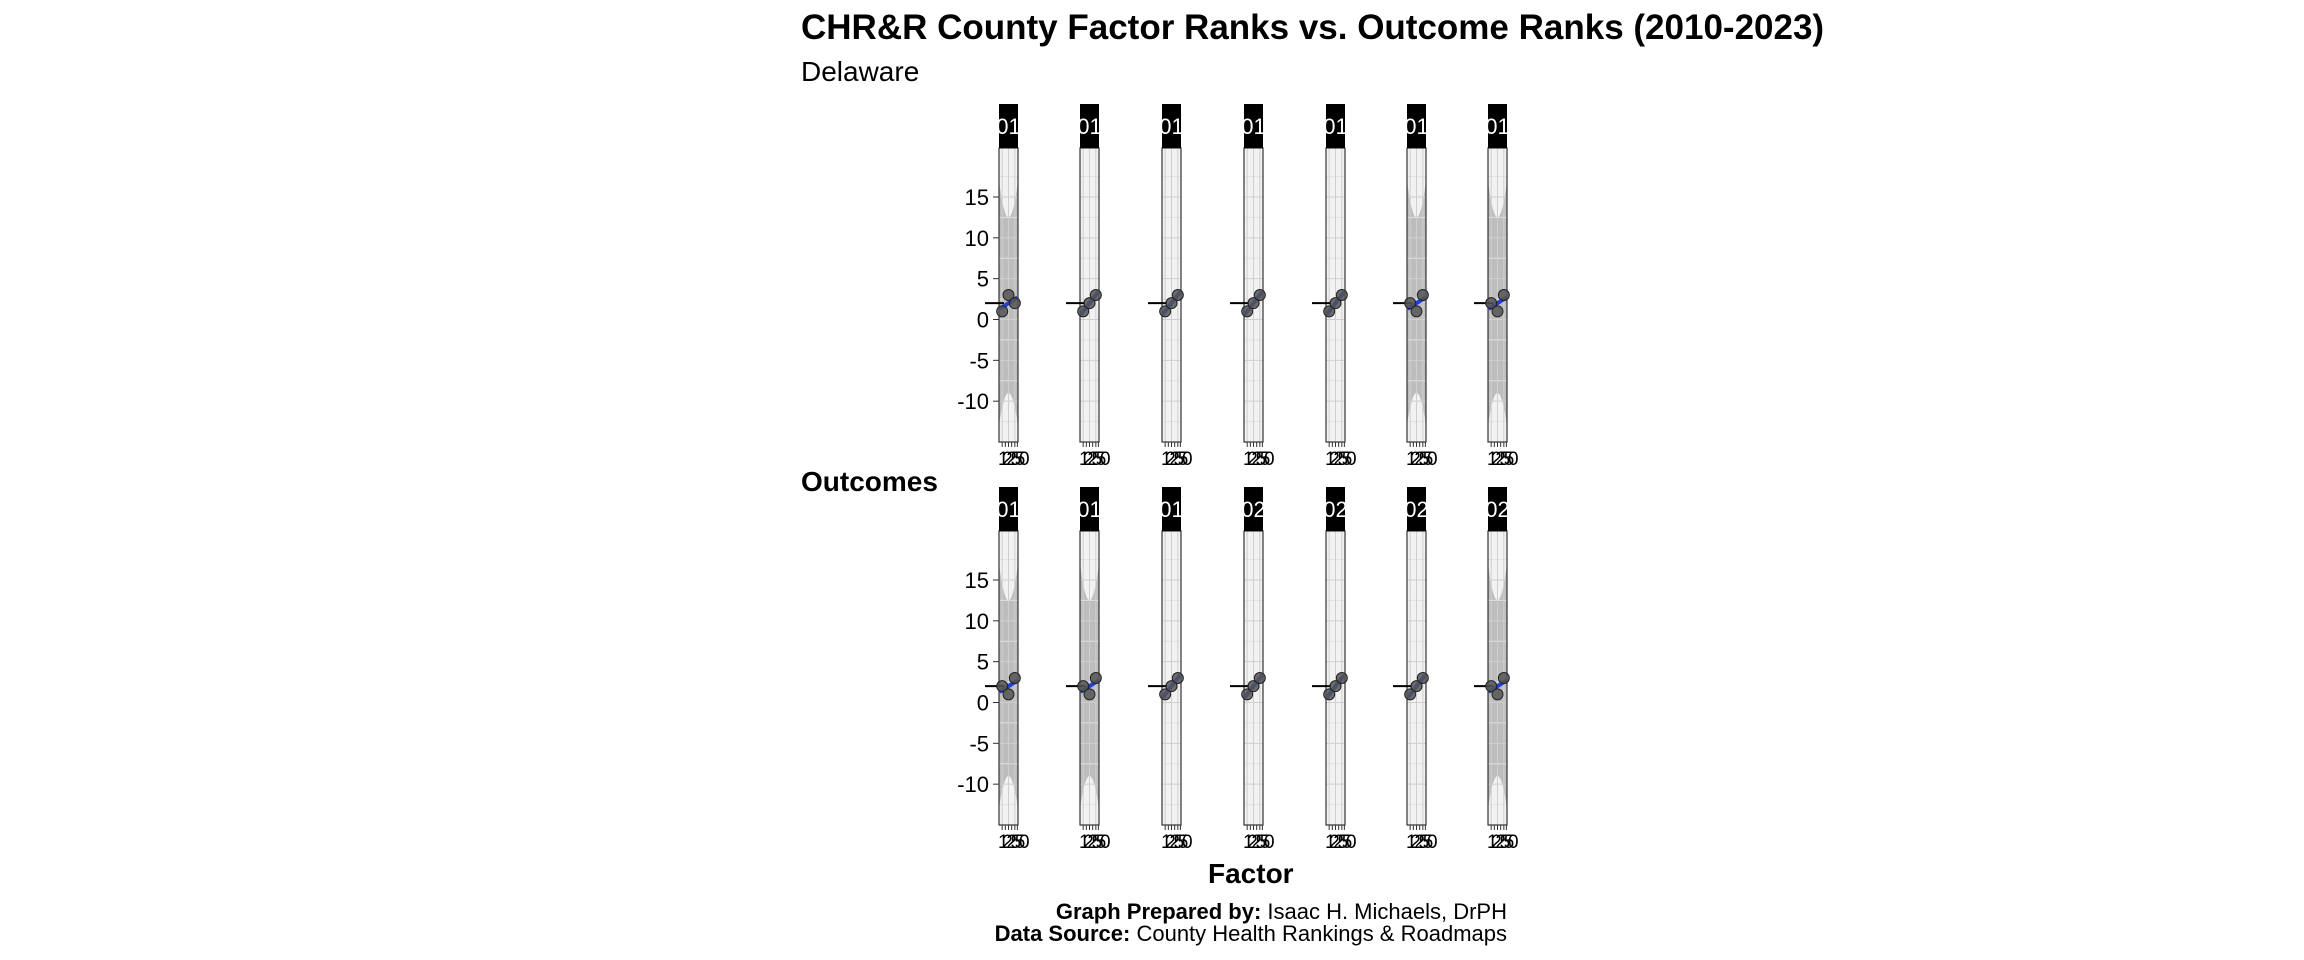 The image size is (2304, 960). What do you see at coordinates (1179, 842) in the screenshot?
I see `panel-r2-c3-xtick-label: 5` at bounding box center [1179, 842].